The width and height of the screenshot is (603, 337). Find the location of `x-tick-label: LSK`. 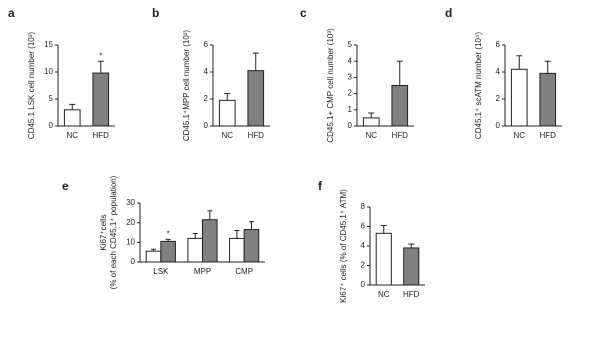

x-tick-label: LSK is located at coordinates (161, 271).